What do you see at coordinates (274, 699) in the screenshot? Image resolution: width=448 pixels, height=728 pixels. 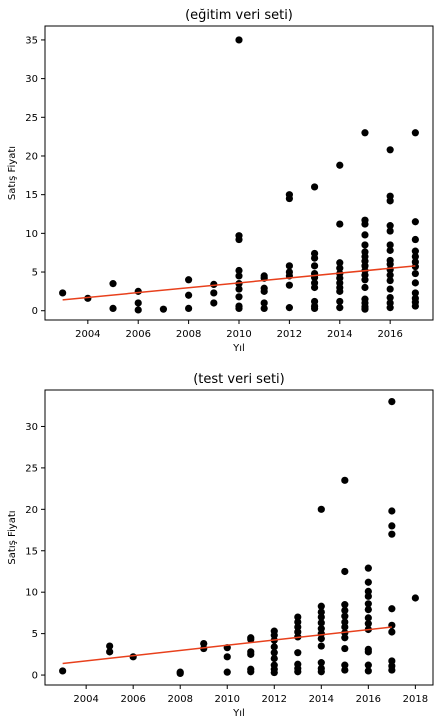 I see `test-x-tick-label: 2012` at bounding box center [274, 699].